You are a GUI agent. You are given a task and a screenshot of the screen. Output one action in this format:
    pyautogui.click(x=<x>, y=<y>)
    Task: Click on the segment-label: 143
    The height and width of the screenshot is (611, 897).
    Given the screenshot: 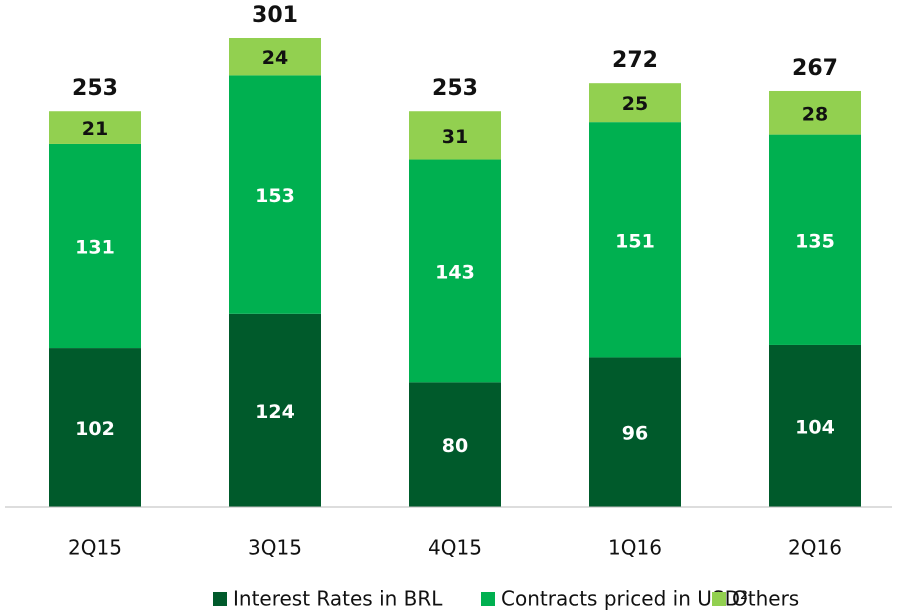 What is the action you would take?
    pyautogui.click(x=455, y=272)
    